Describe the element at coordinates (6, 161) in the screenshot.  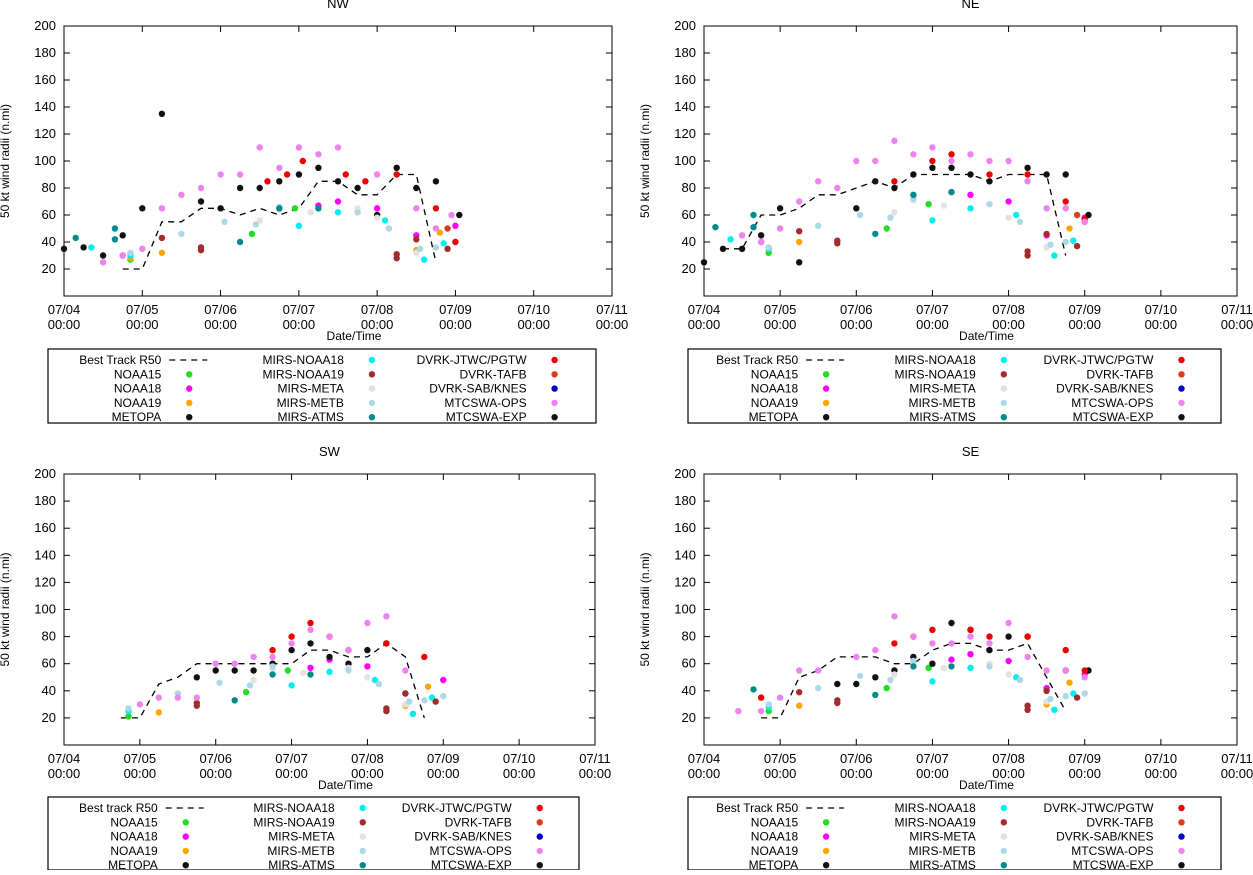
I see `y-axis-label: 50 kt wind radii (n.mi)` at that location.